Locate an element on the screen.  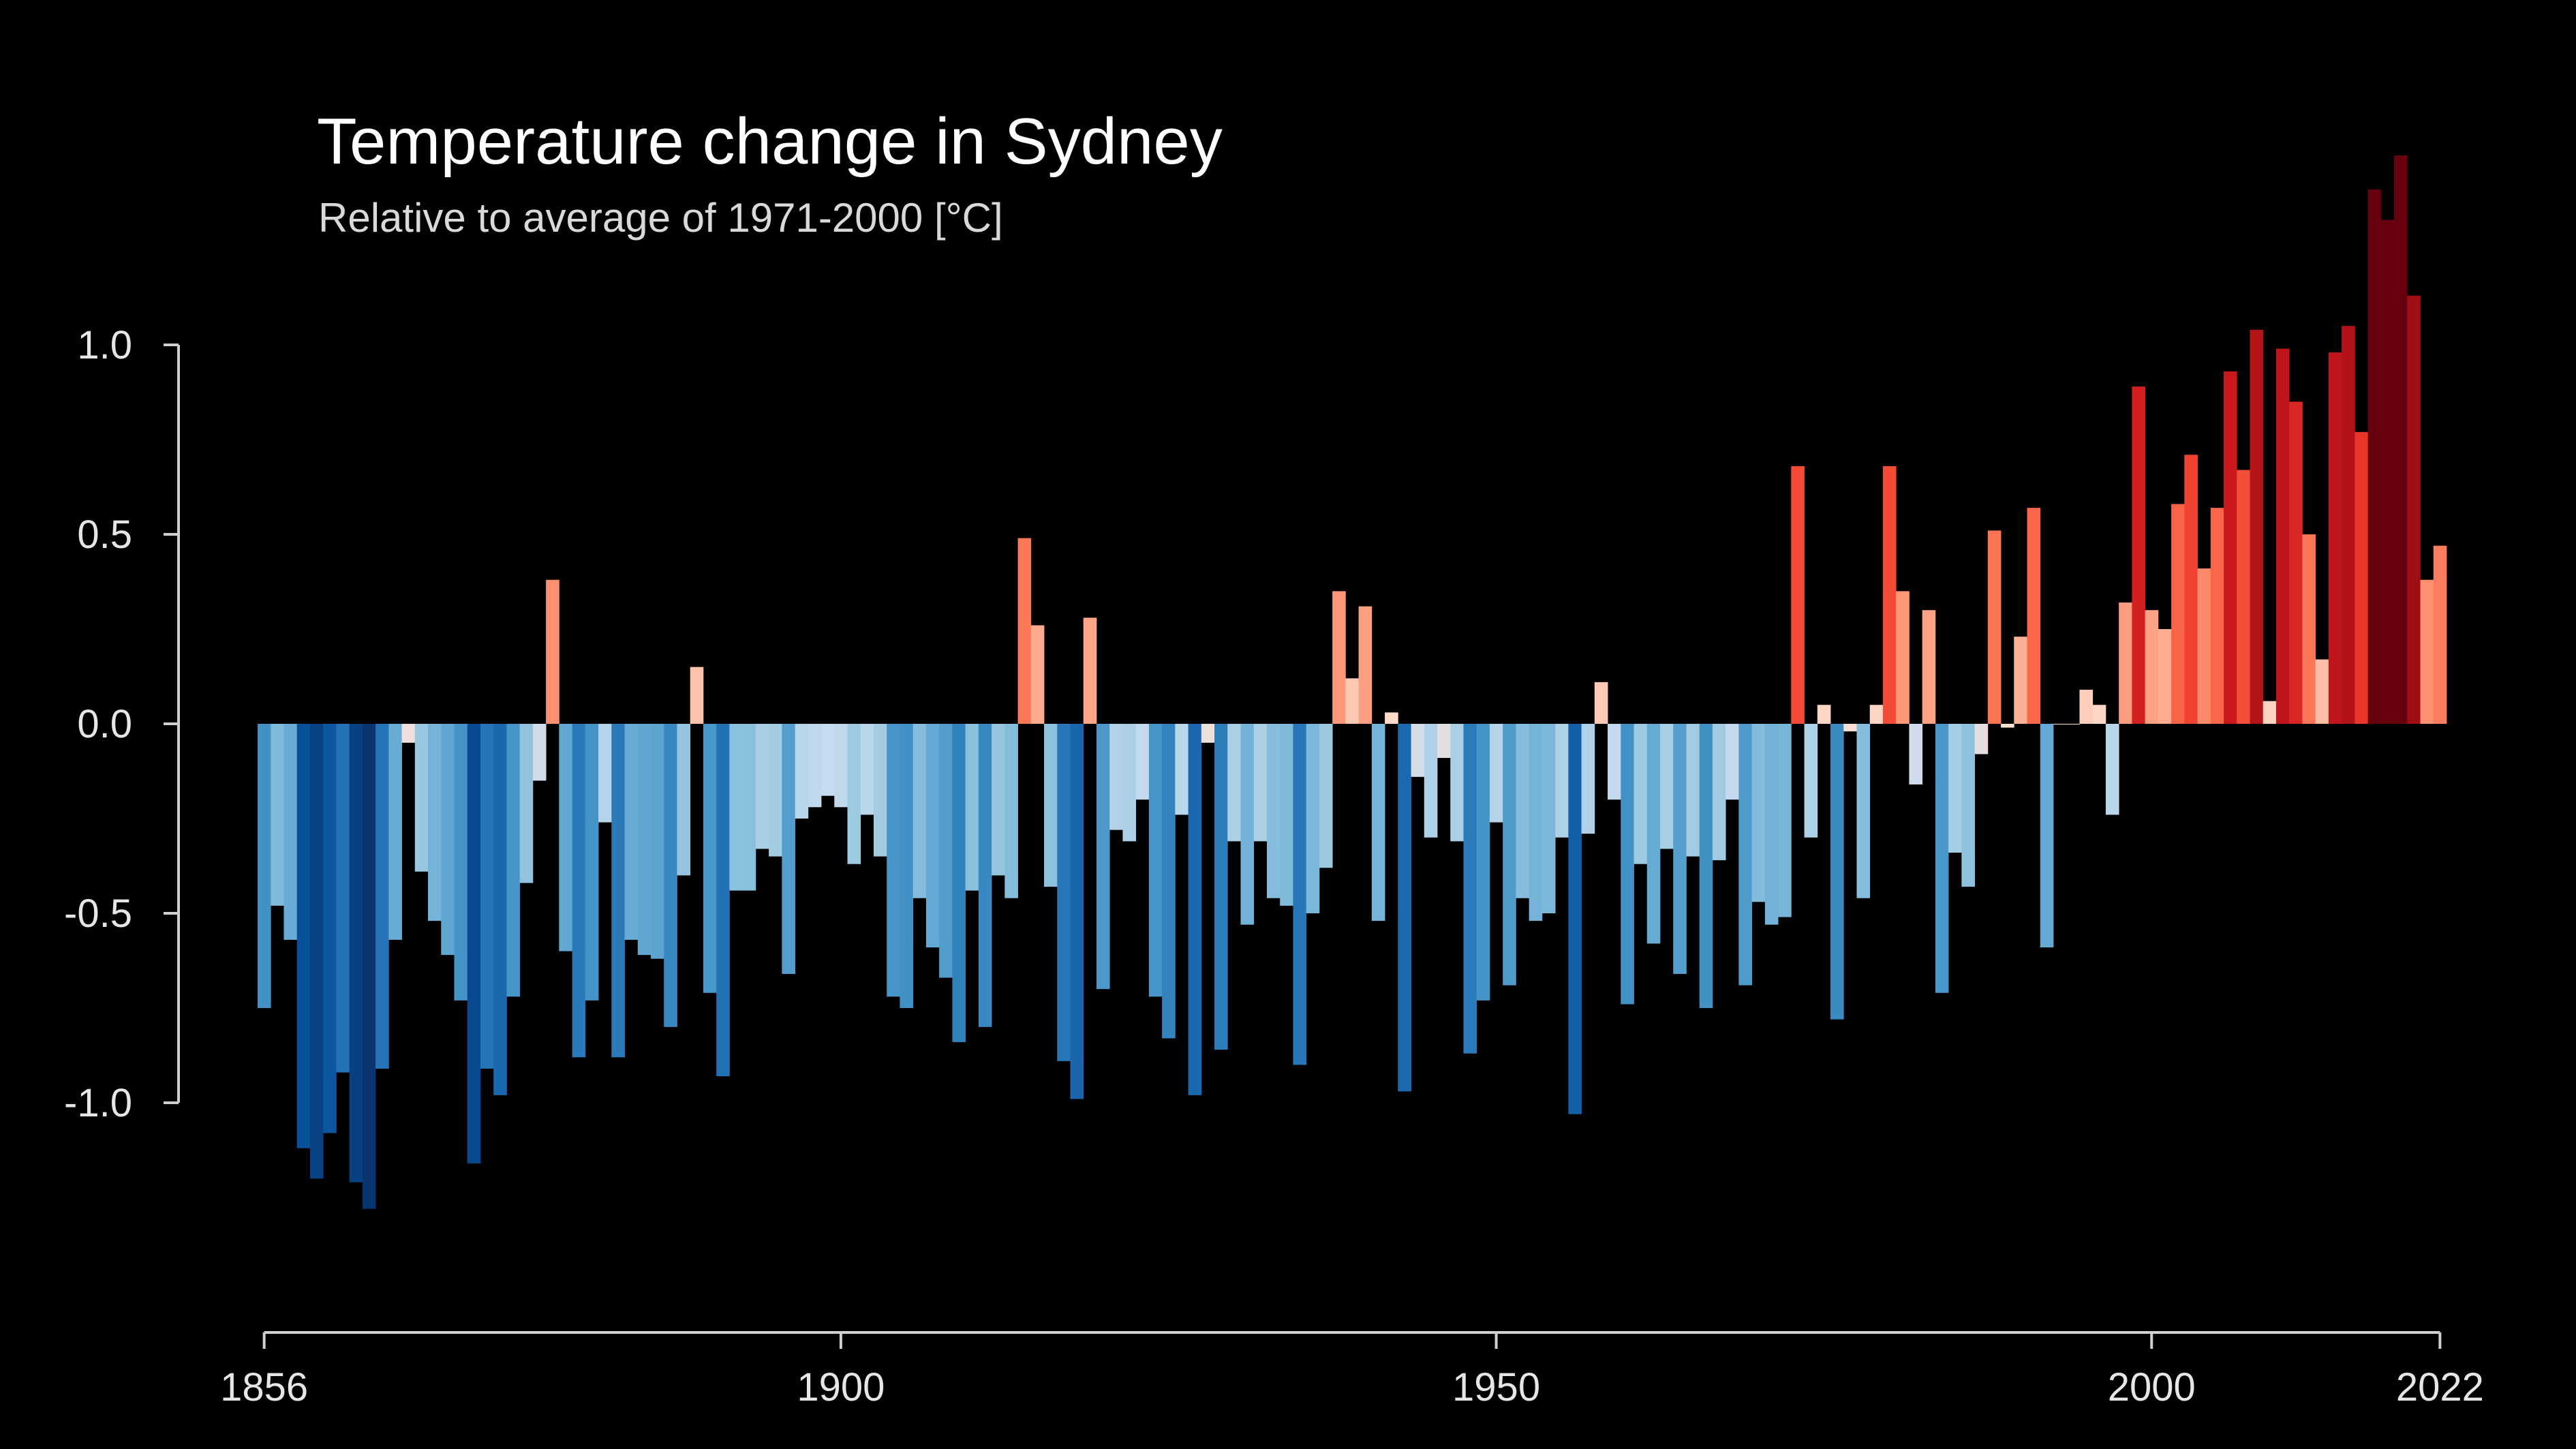
bar-1984 is located at coordinates (1942, 858).